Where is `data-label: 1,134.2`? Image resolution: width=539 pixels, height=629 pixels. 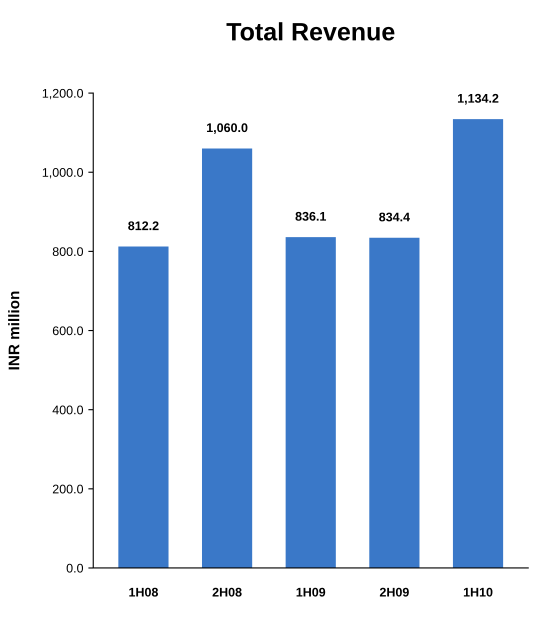
data-label: 1,134.2 is located at coordinates (478, 99).